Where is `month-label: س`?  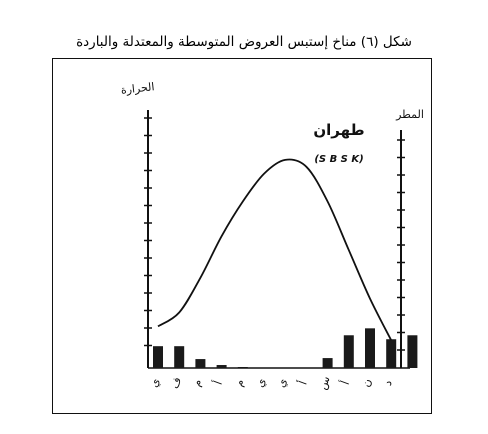
month-label: س is located at coordinates (324, 382).